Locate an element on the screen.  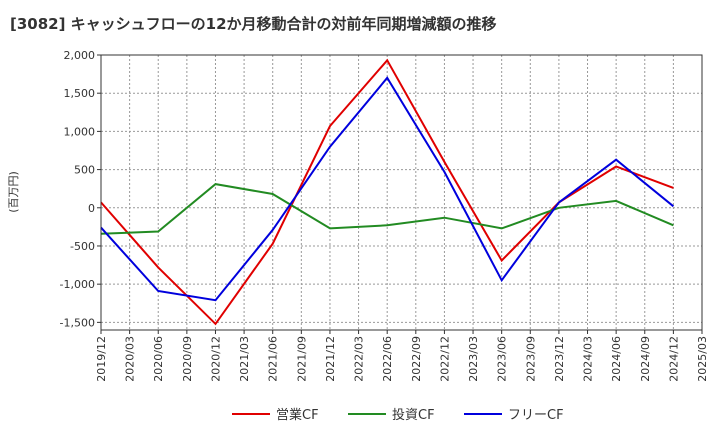
x-tick-label: 2023/03 is located at coordinates (473, 359).